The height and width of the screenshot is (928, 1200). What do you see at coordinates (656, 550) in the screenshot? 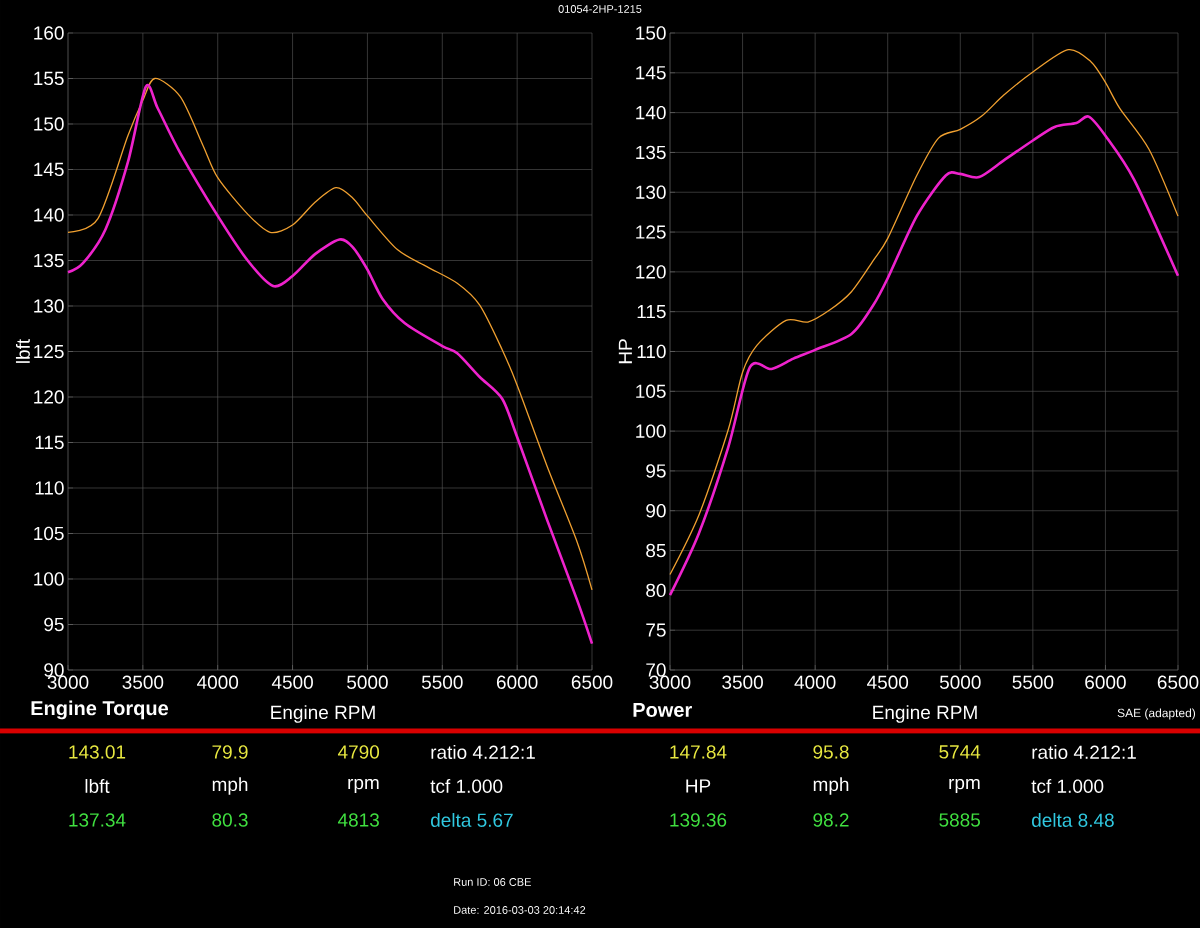
I see `y-tick-label: 85` at bounding box center [656, 550].